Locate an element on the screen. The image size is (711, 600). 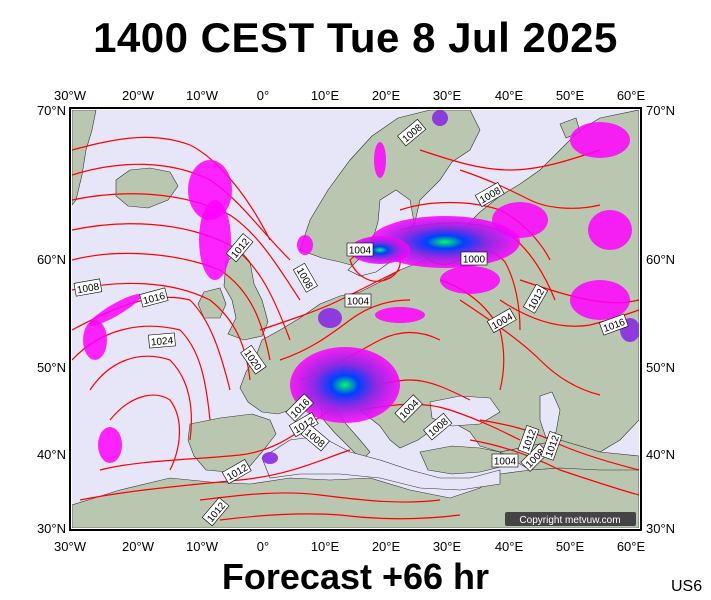
isobar-value: 1000 is located at coordinates (474, 260).